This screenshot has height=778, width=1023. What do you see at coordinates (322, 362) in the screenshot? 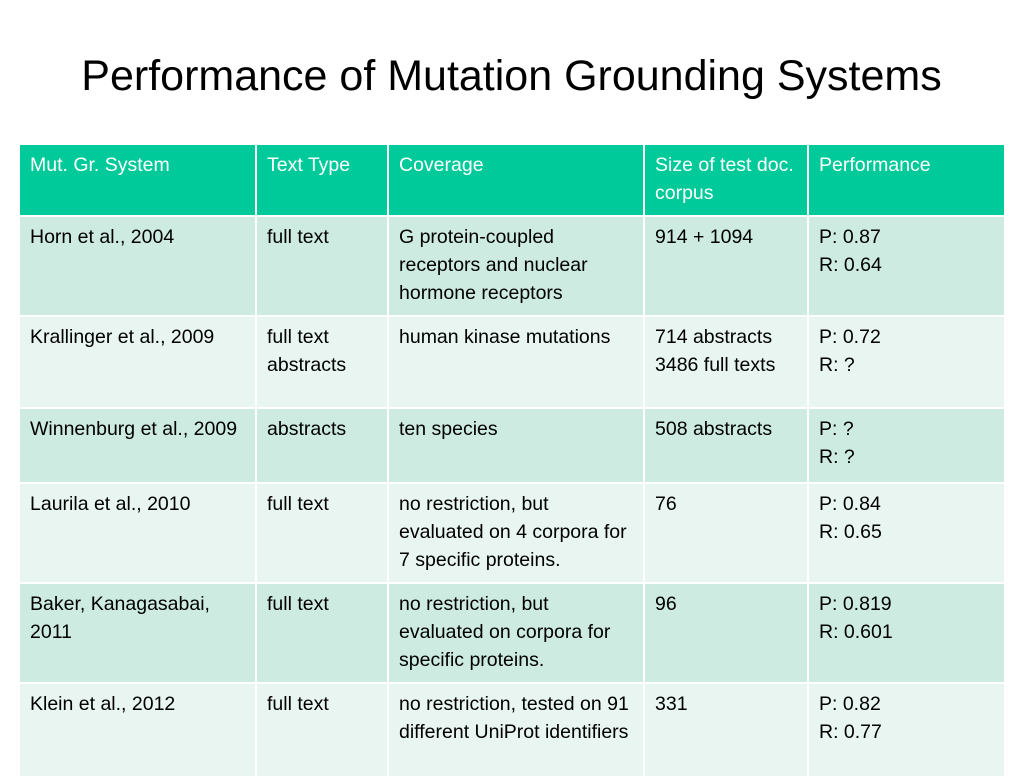
I see `cell-text-type: full text abstracts` at bounding box center [322, 362].